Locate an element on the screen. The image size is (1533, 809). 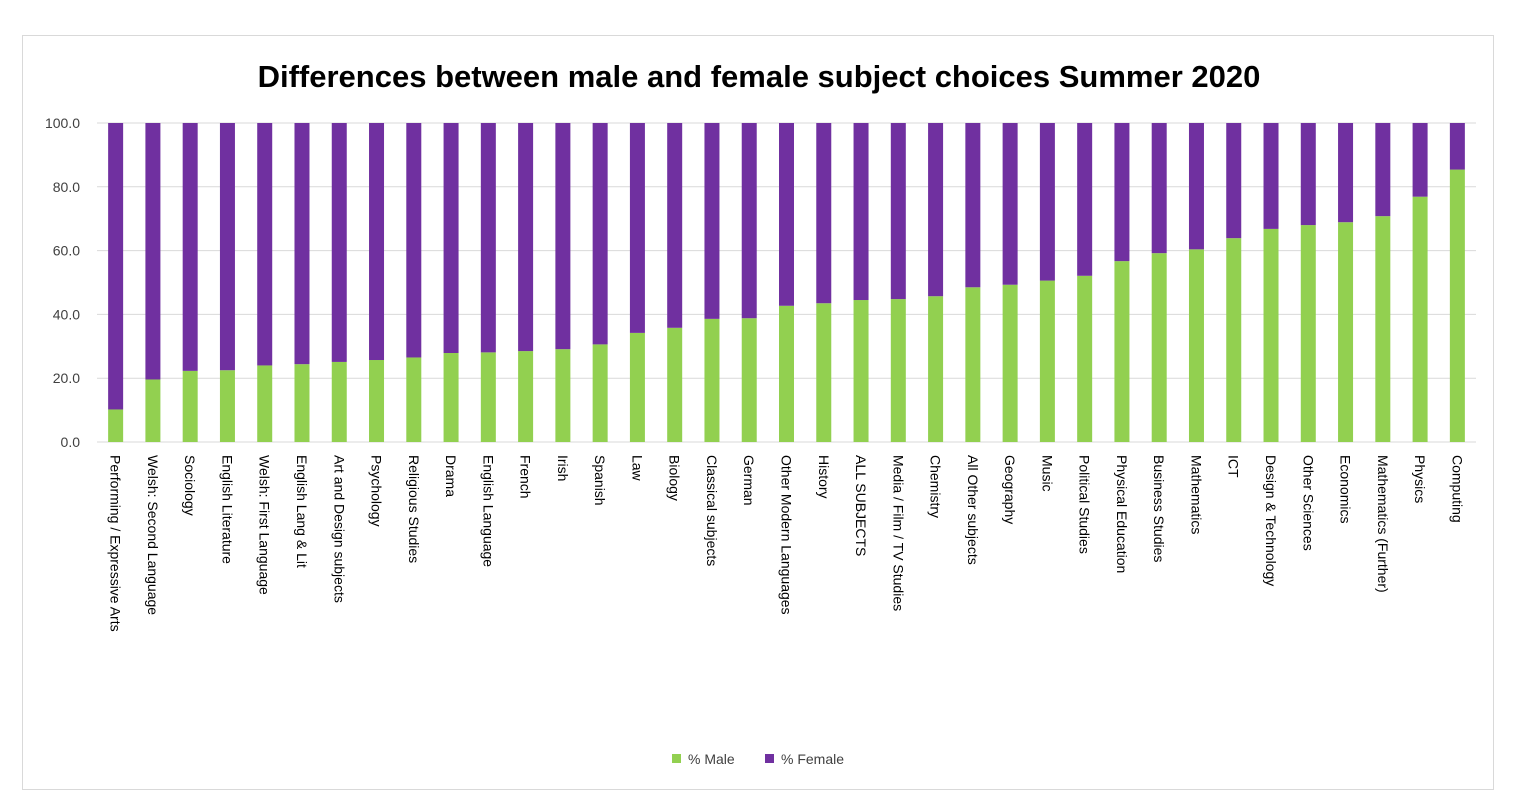
x-tick-label: Psychology is located at coordinates (377, 491).